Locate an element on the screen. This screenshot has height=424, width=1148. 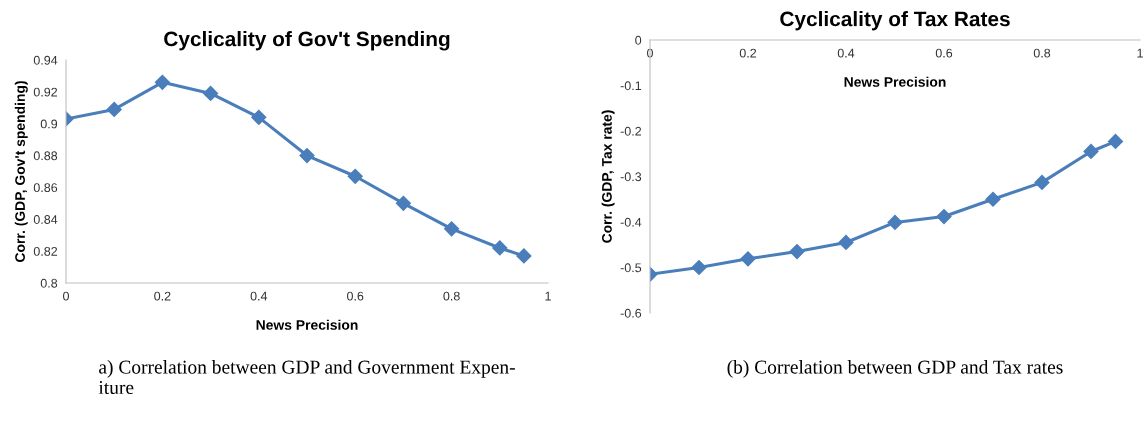
y-axis-title: Corr. (GDP, Tax rate) is located at coordinates (608, 176).